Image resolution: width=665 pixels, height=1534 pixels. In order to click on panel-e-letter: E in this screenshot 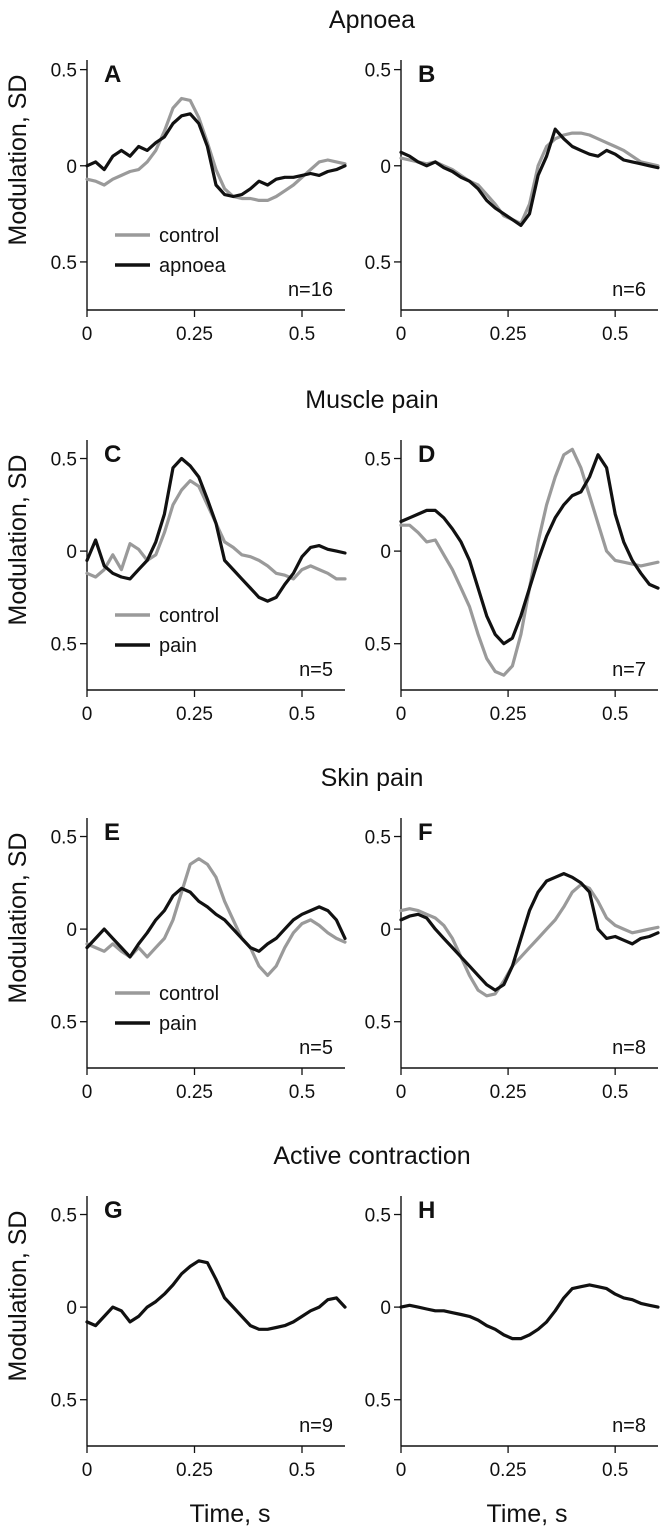, I will do `click(112, 832)`.